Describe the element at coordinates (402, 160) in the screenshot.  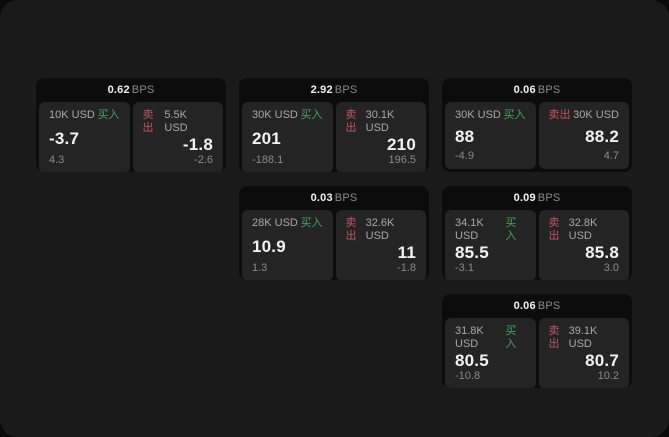
I see `sell-sub-value: 196.5` at that location.